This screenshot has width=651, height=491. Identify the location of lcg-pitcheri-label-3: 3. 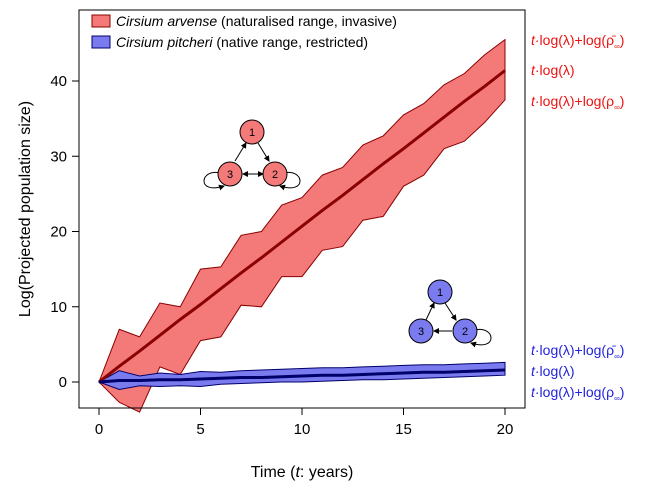
(421, 332).